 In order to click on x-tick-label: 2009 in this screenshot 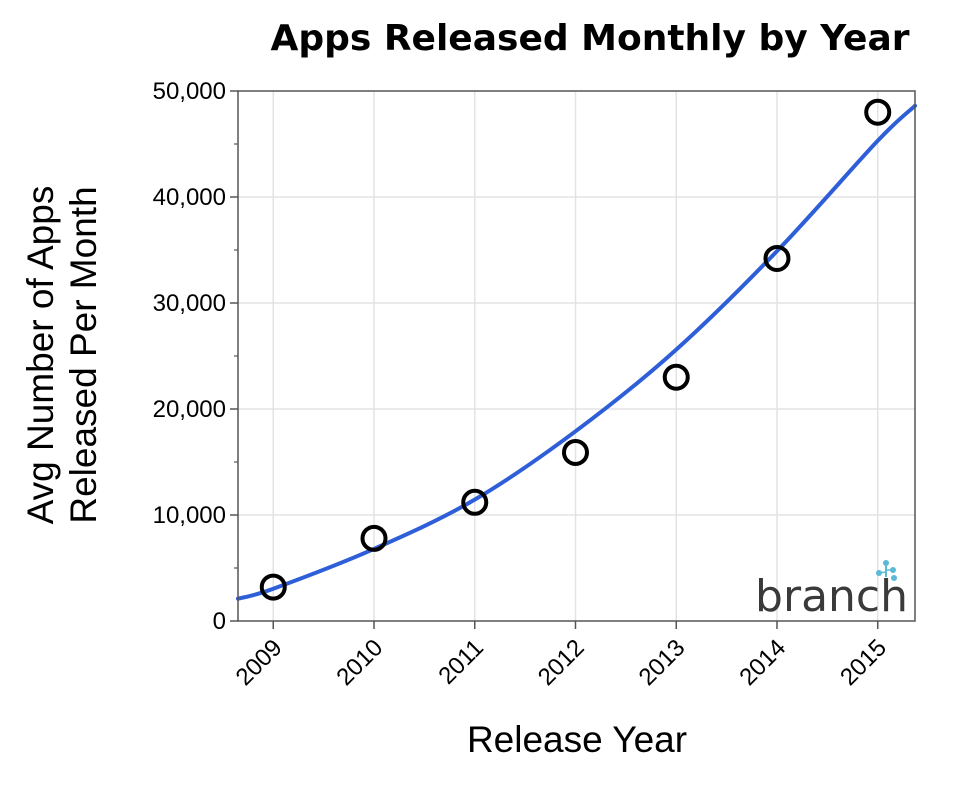, I will do `click(259, 662)`.